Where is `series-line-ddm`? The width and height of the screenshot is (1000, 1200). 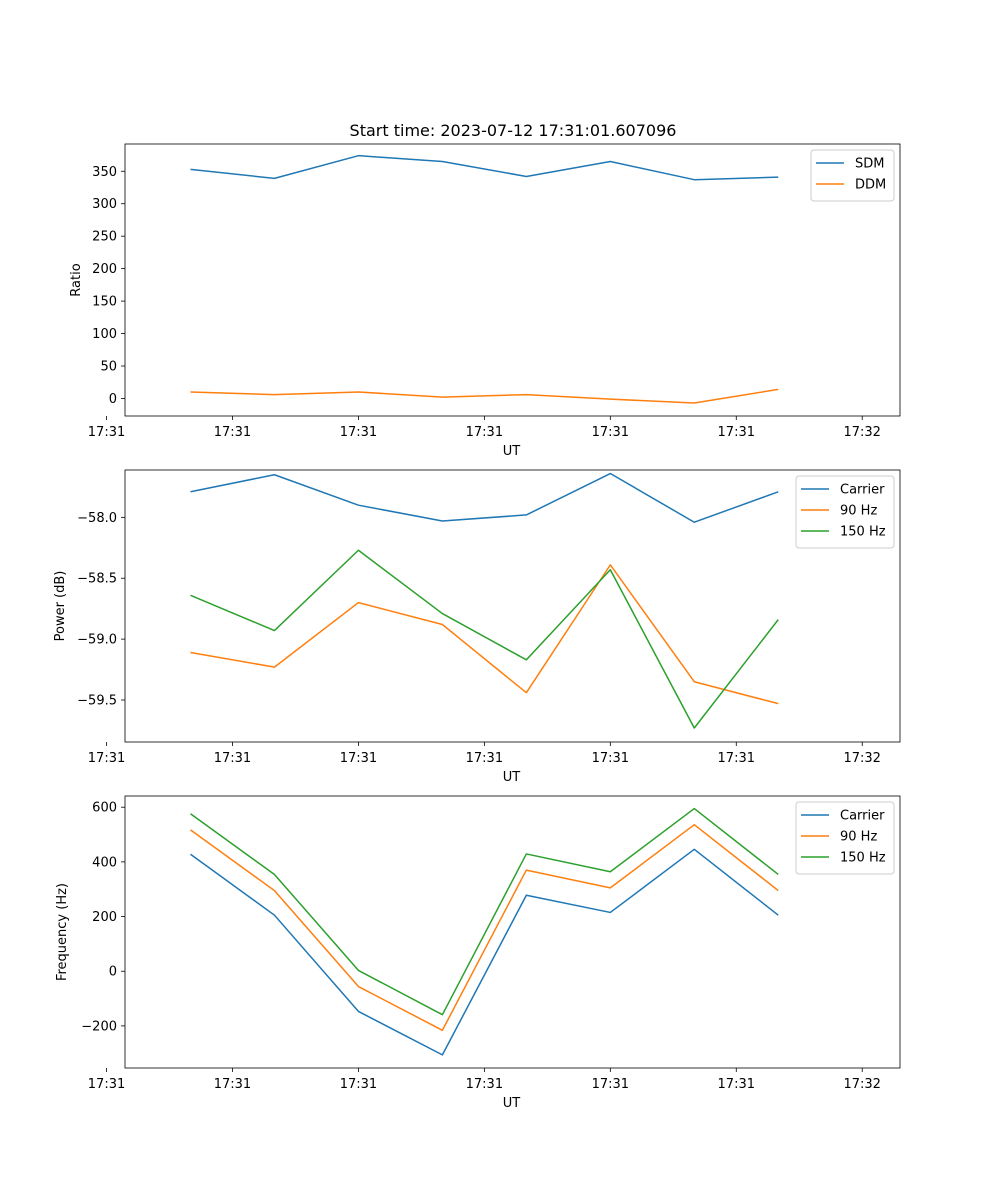 series-line-ddm is located at coordinates (484, 396).